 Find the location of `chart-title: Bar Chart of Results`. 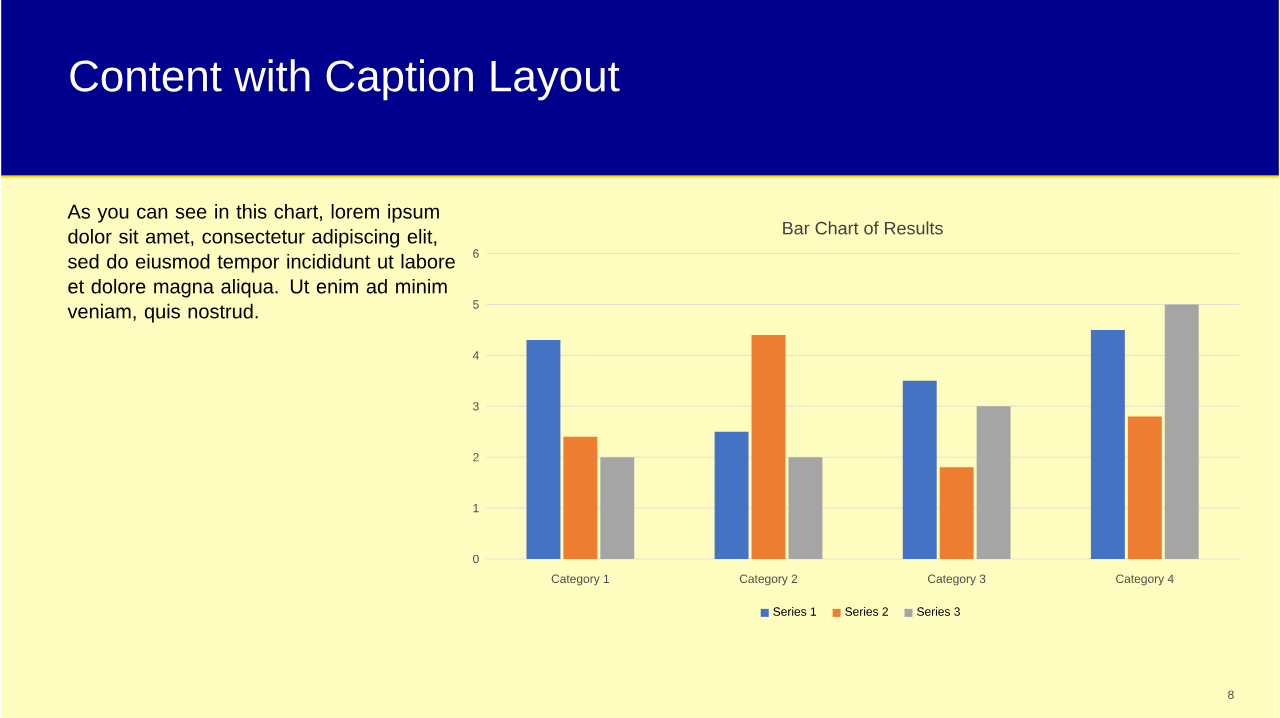

chart-title: Bar Chart of Results is located at coordinates (863, 228).